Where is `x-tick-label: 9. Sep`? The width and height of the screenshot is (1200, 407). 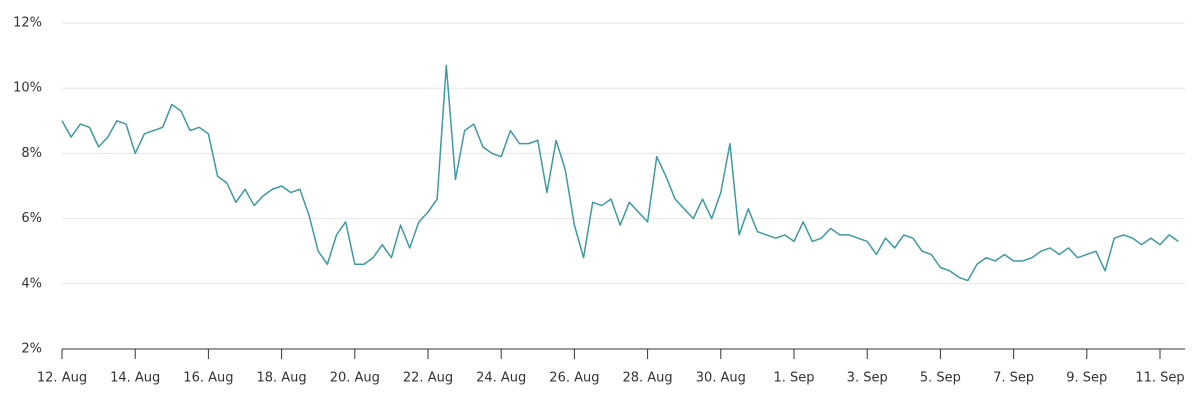 x-tick-label: 9. Sep is located at coordinates (1086, 378).